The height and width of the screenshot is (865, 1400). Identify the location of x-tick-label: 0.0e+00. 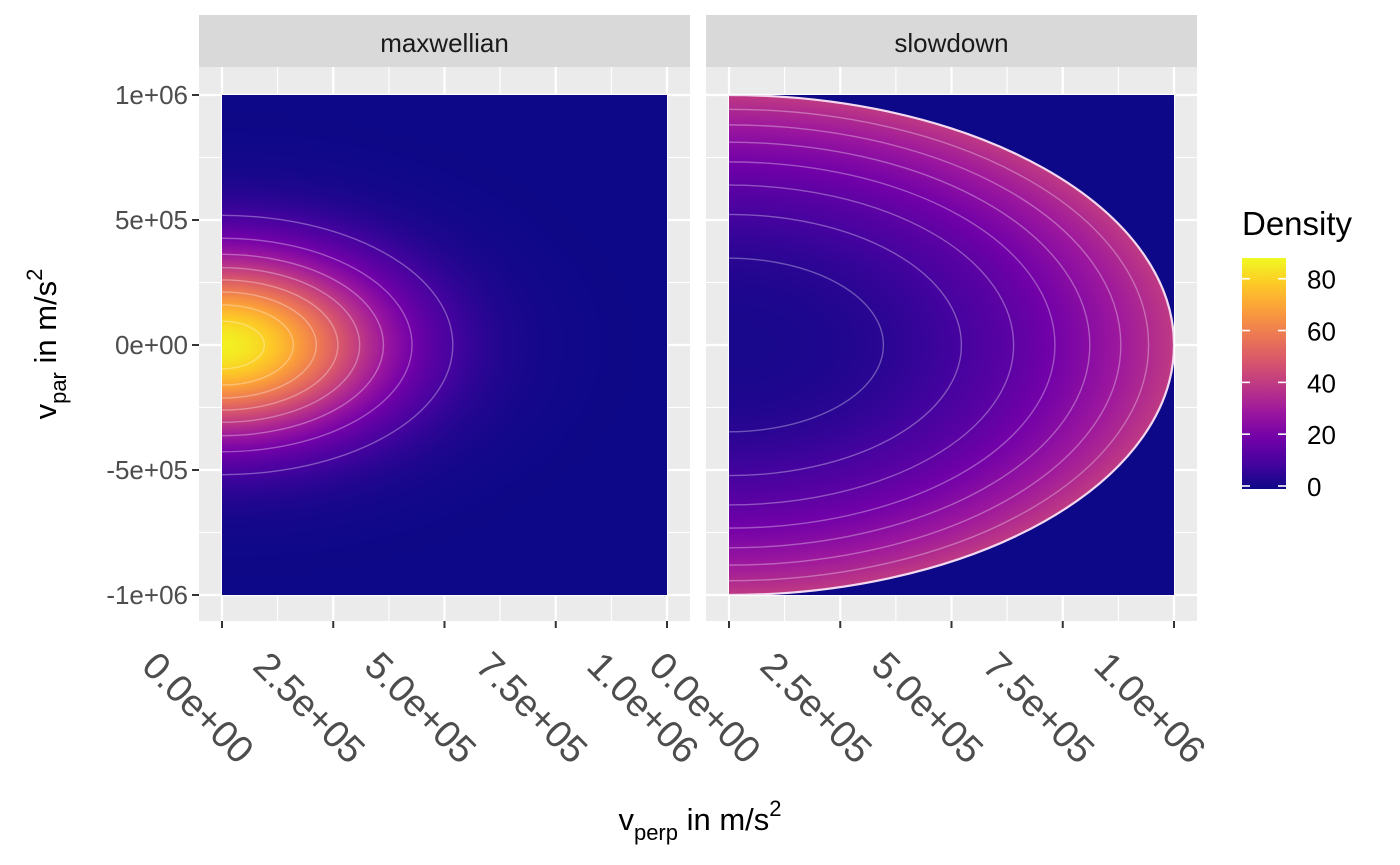
(198, 709).